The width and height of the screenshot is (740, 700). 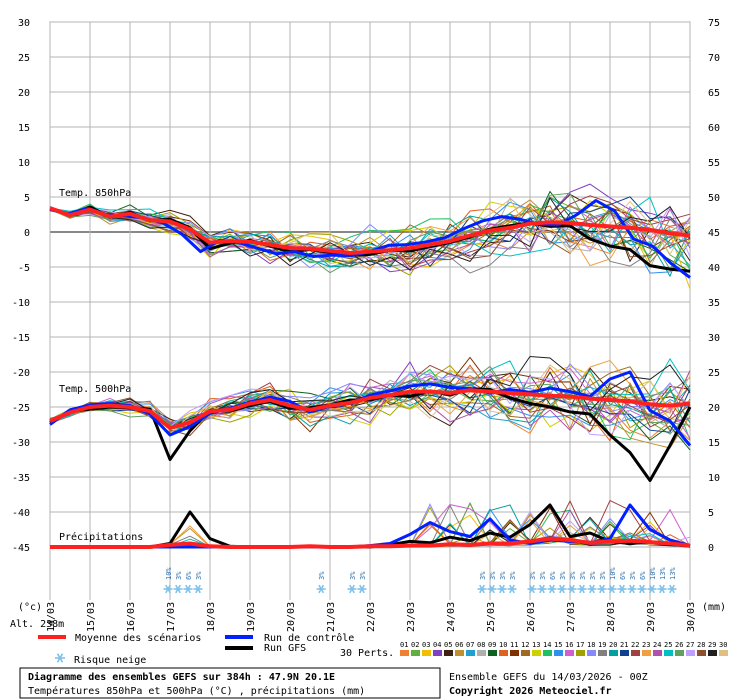 I want to click on mean-line-precip, so click(x=370, y=542).